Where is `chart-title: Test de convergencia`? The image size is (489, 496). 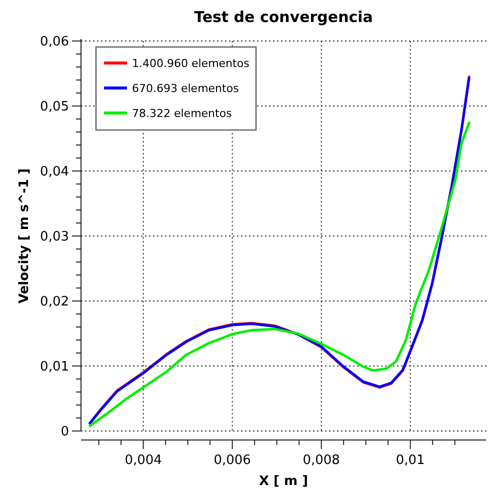 chart-title: Test de convergencia is located at coordinates (283, 17).